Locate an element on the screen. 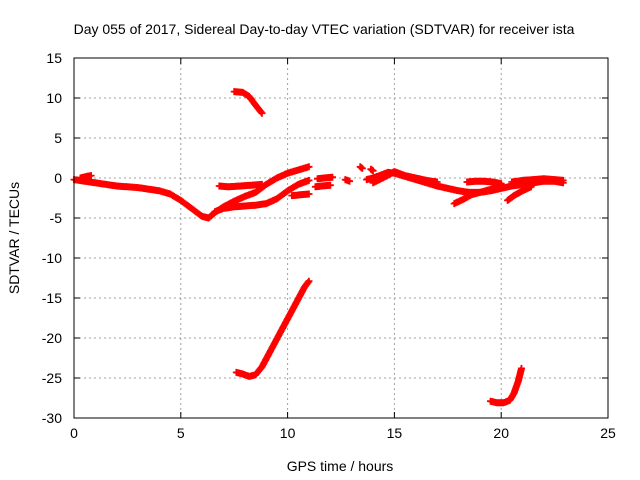 Image resolution: width=640 pixels, height=480 pixels. y-tick-label: -20 is located at coordinates (52, 338).